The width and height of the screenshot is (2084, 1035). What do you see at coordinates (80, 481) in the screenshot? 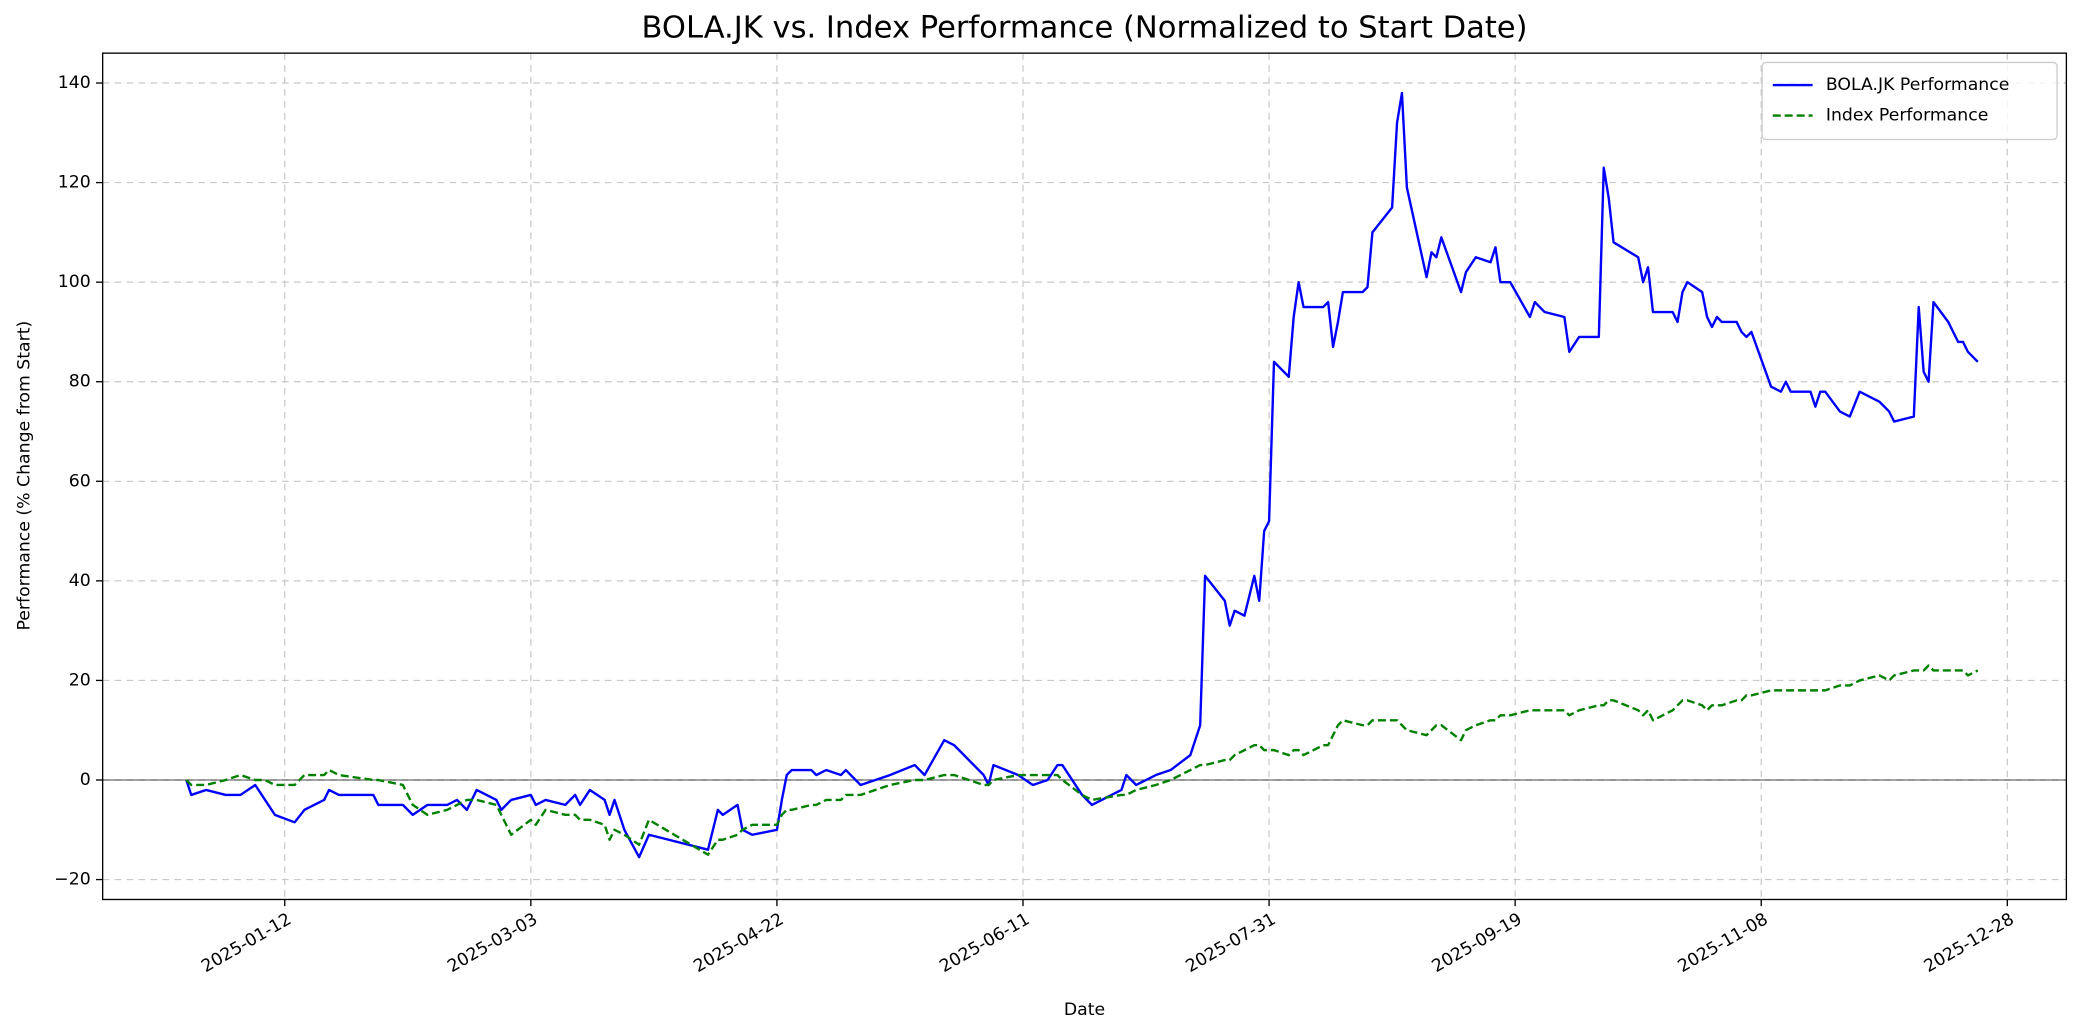
I see `y-tick-label: 60` at bounding box center [80, 481].